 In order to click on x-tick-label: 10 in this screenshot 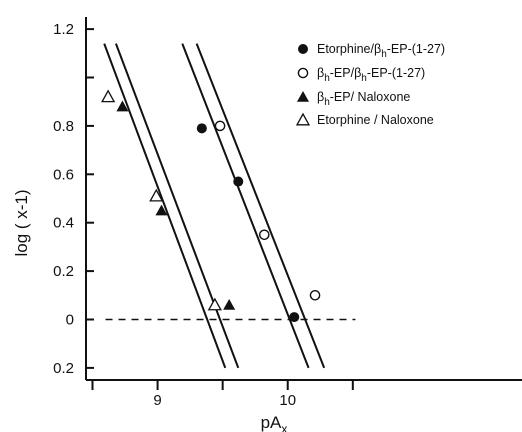, I will do `click(287, 400)`.